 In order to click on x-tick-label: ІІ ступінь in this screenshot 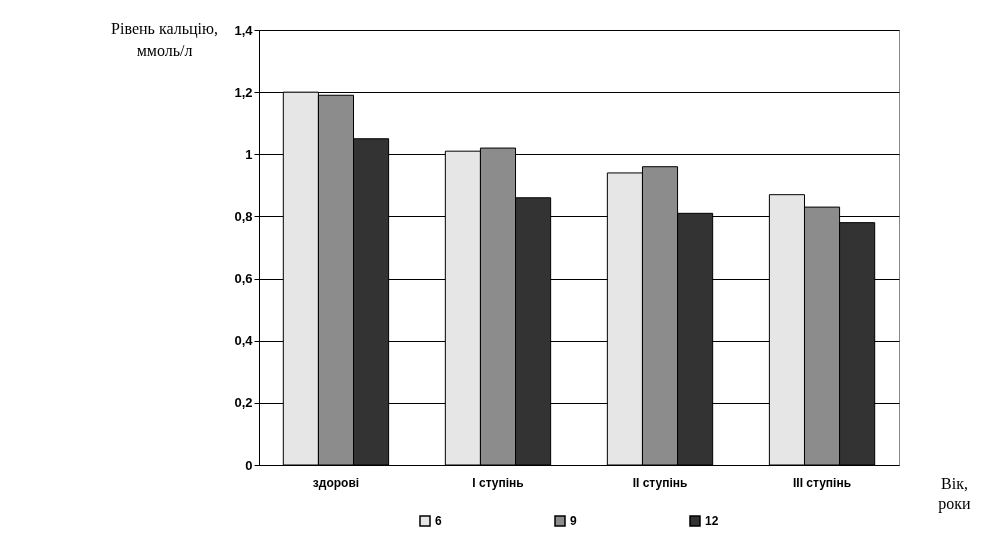, I will do `click(660, 482)`.